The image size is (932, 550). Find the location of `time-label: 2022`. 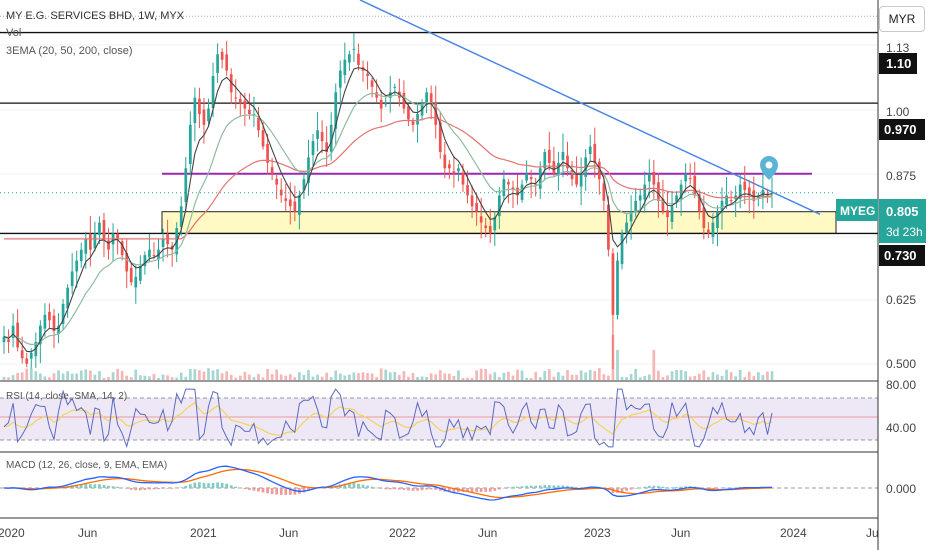

time-label: 2022 is located at coordinates (402, 533).